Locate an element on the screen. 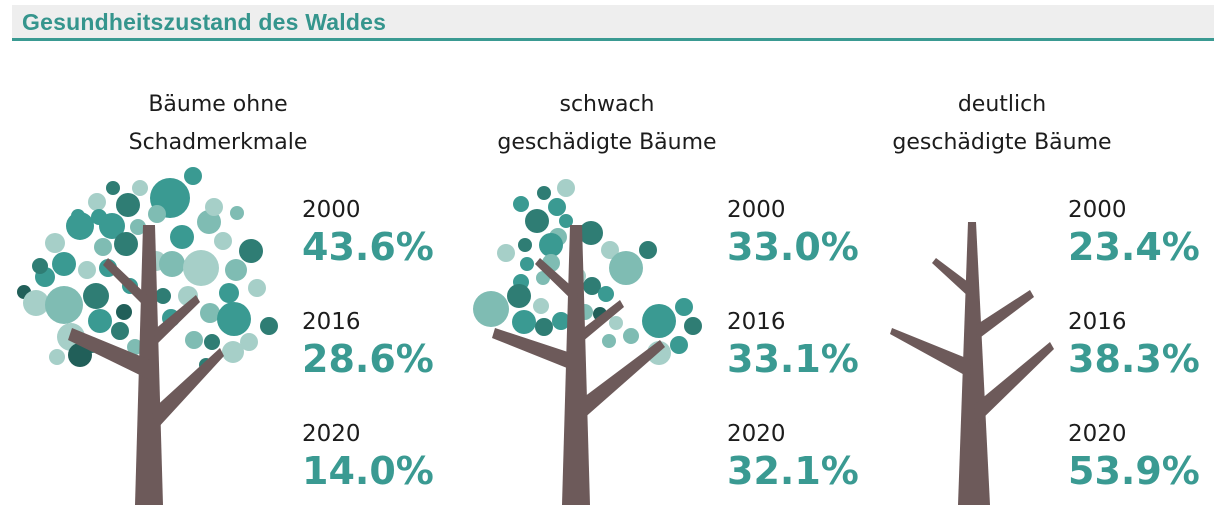  percent-value: 23.4% is located at coordinates (1134, 247).